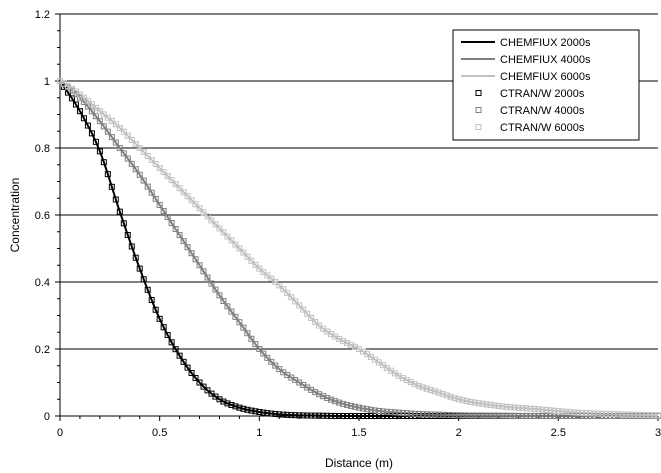 This screenshot has width=661, height=473. I want to click on legend-label: CTRAN/W 6000s, so click(542, 128).